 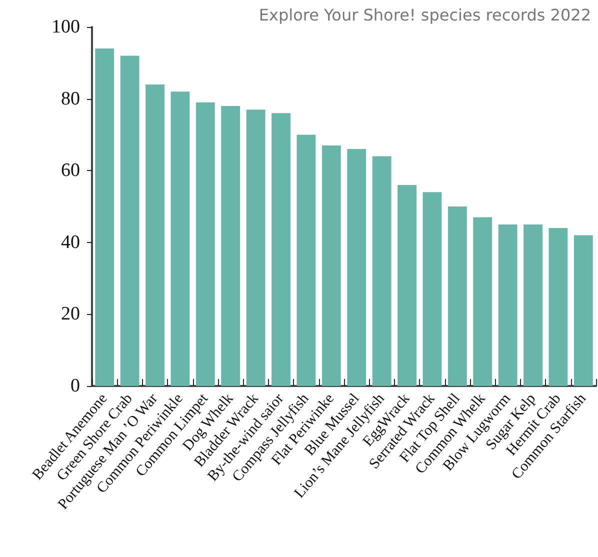 What do you see at coordinates (75, 386) in the screenshot?
I see `y-tick-label: 0` at bounding box center [75, 386].